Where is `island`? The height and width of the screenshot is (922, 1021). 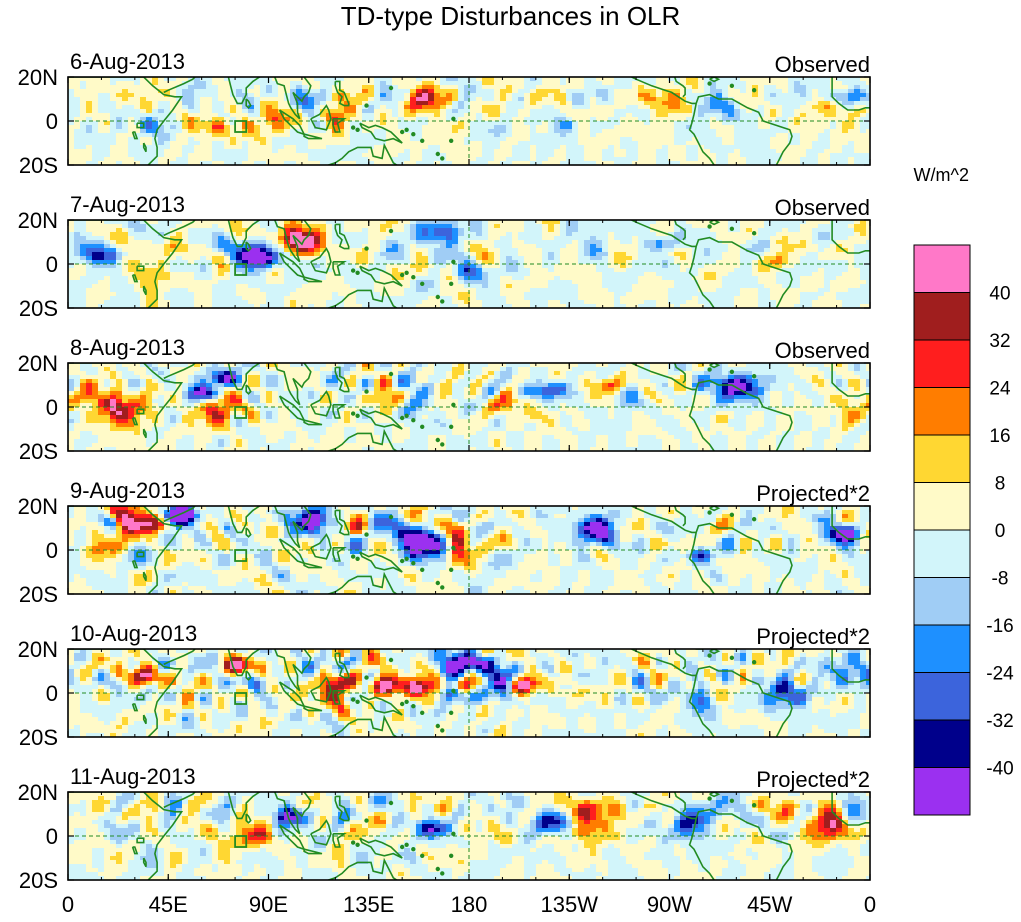
island is located at coordinates (451, 141).